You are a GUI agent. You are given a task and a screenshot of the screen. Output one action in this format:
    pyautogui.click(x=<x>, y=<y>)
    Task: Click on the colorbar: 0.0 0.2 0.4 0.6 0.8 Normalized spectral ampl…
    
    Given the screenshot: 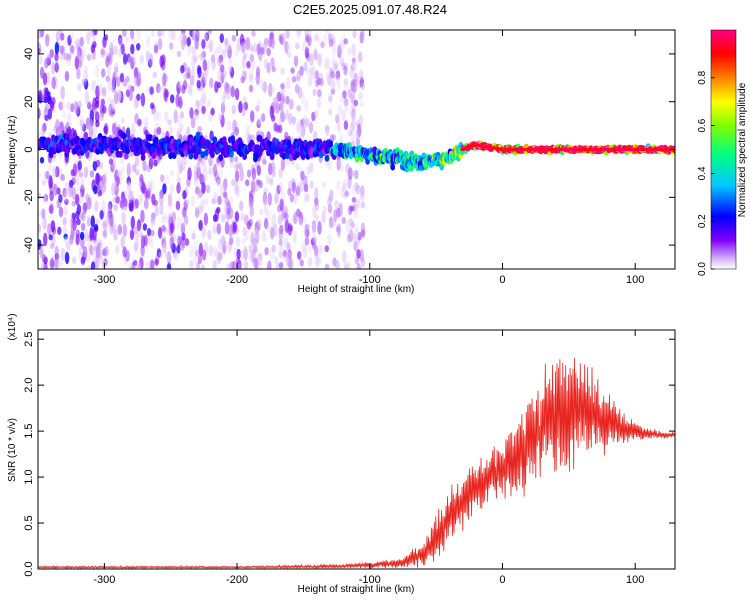 What is the action you would take?
    pyautogui.click(x=722, y=152)
    